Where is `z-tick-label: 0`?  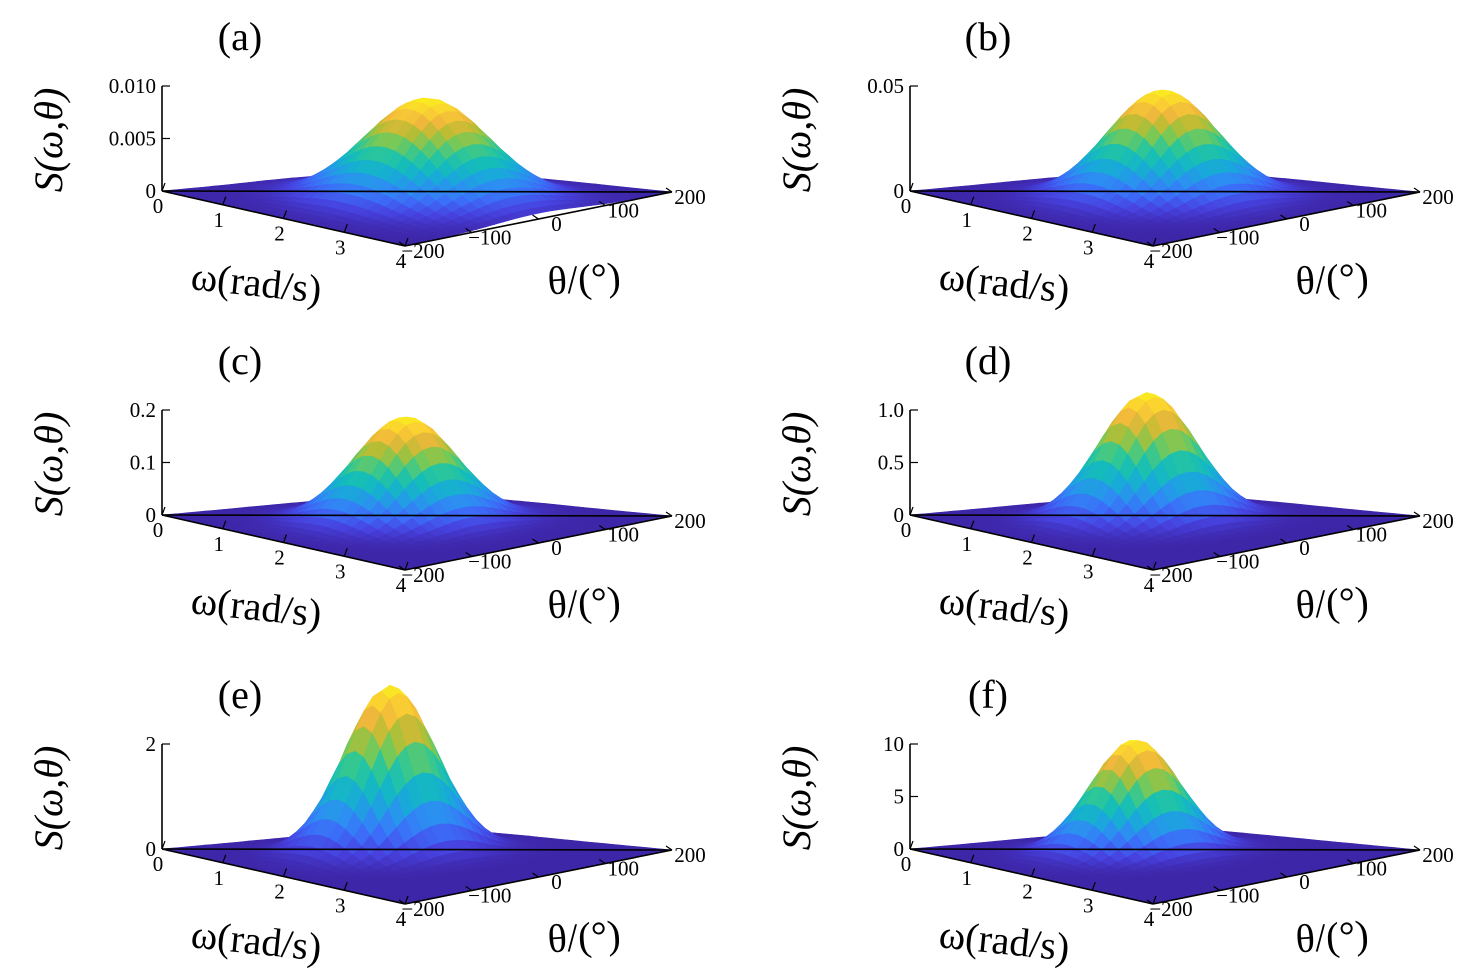
z-tick-label: 0 is located at coordinates (151, 191).